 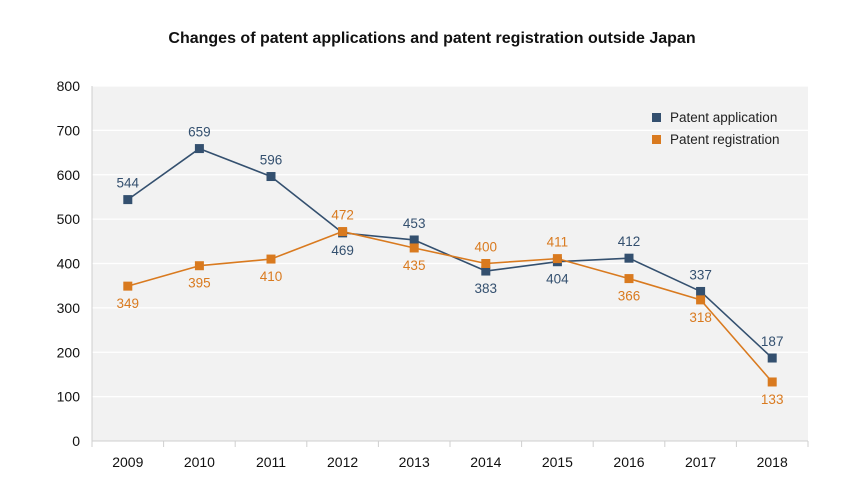 What do you see at coordinates (69, 86) in the screenshot?
I see `y-tick-label: 800` at bounding box center [69, 86].